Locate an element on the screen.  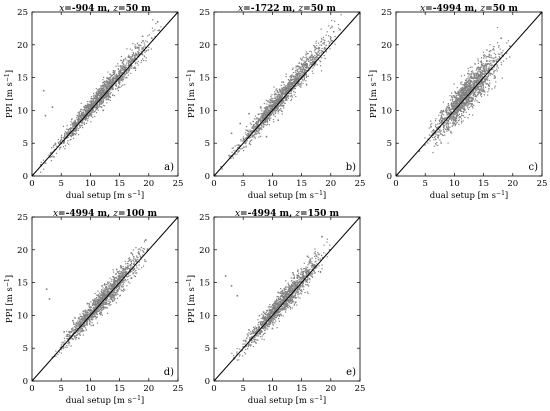
x-tick-label: 5 is located at coordinates (424, 184).